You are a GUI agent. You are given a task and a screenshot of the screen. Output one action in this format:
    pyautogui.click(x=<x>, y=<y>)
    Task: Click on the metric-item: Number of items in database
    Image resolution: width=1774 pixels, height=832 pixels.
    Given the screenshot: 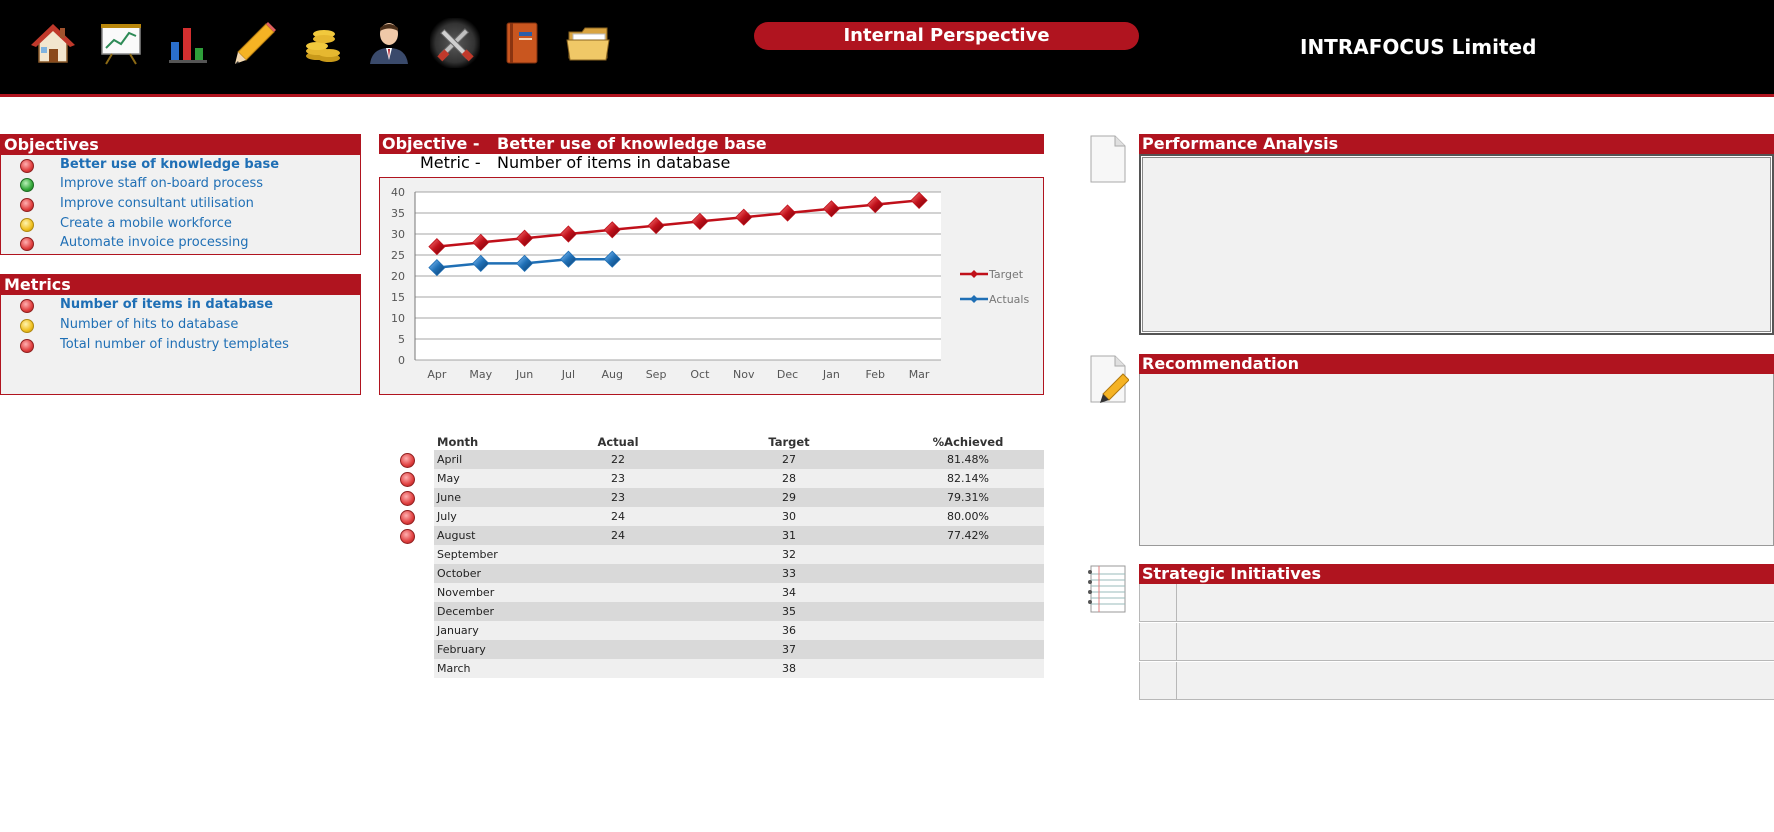 What is the action you would take?
    pyautogui.click(x=180, y=305)
    